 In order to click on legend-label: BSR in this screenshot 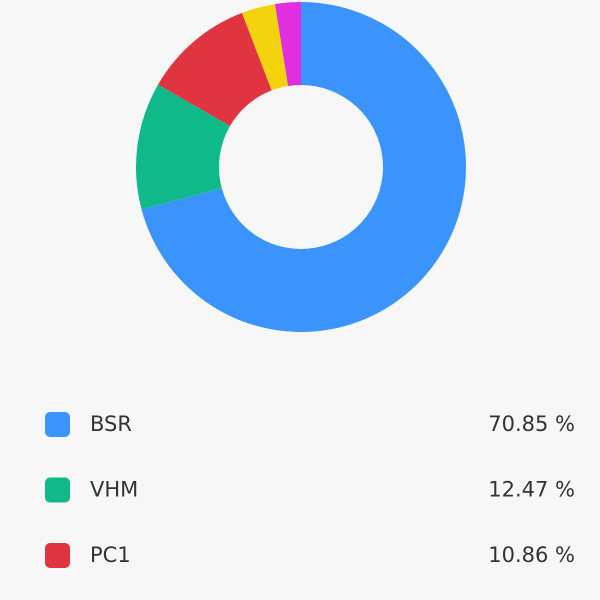, I will do `click(111, 424)`.